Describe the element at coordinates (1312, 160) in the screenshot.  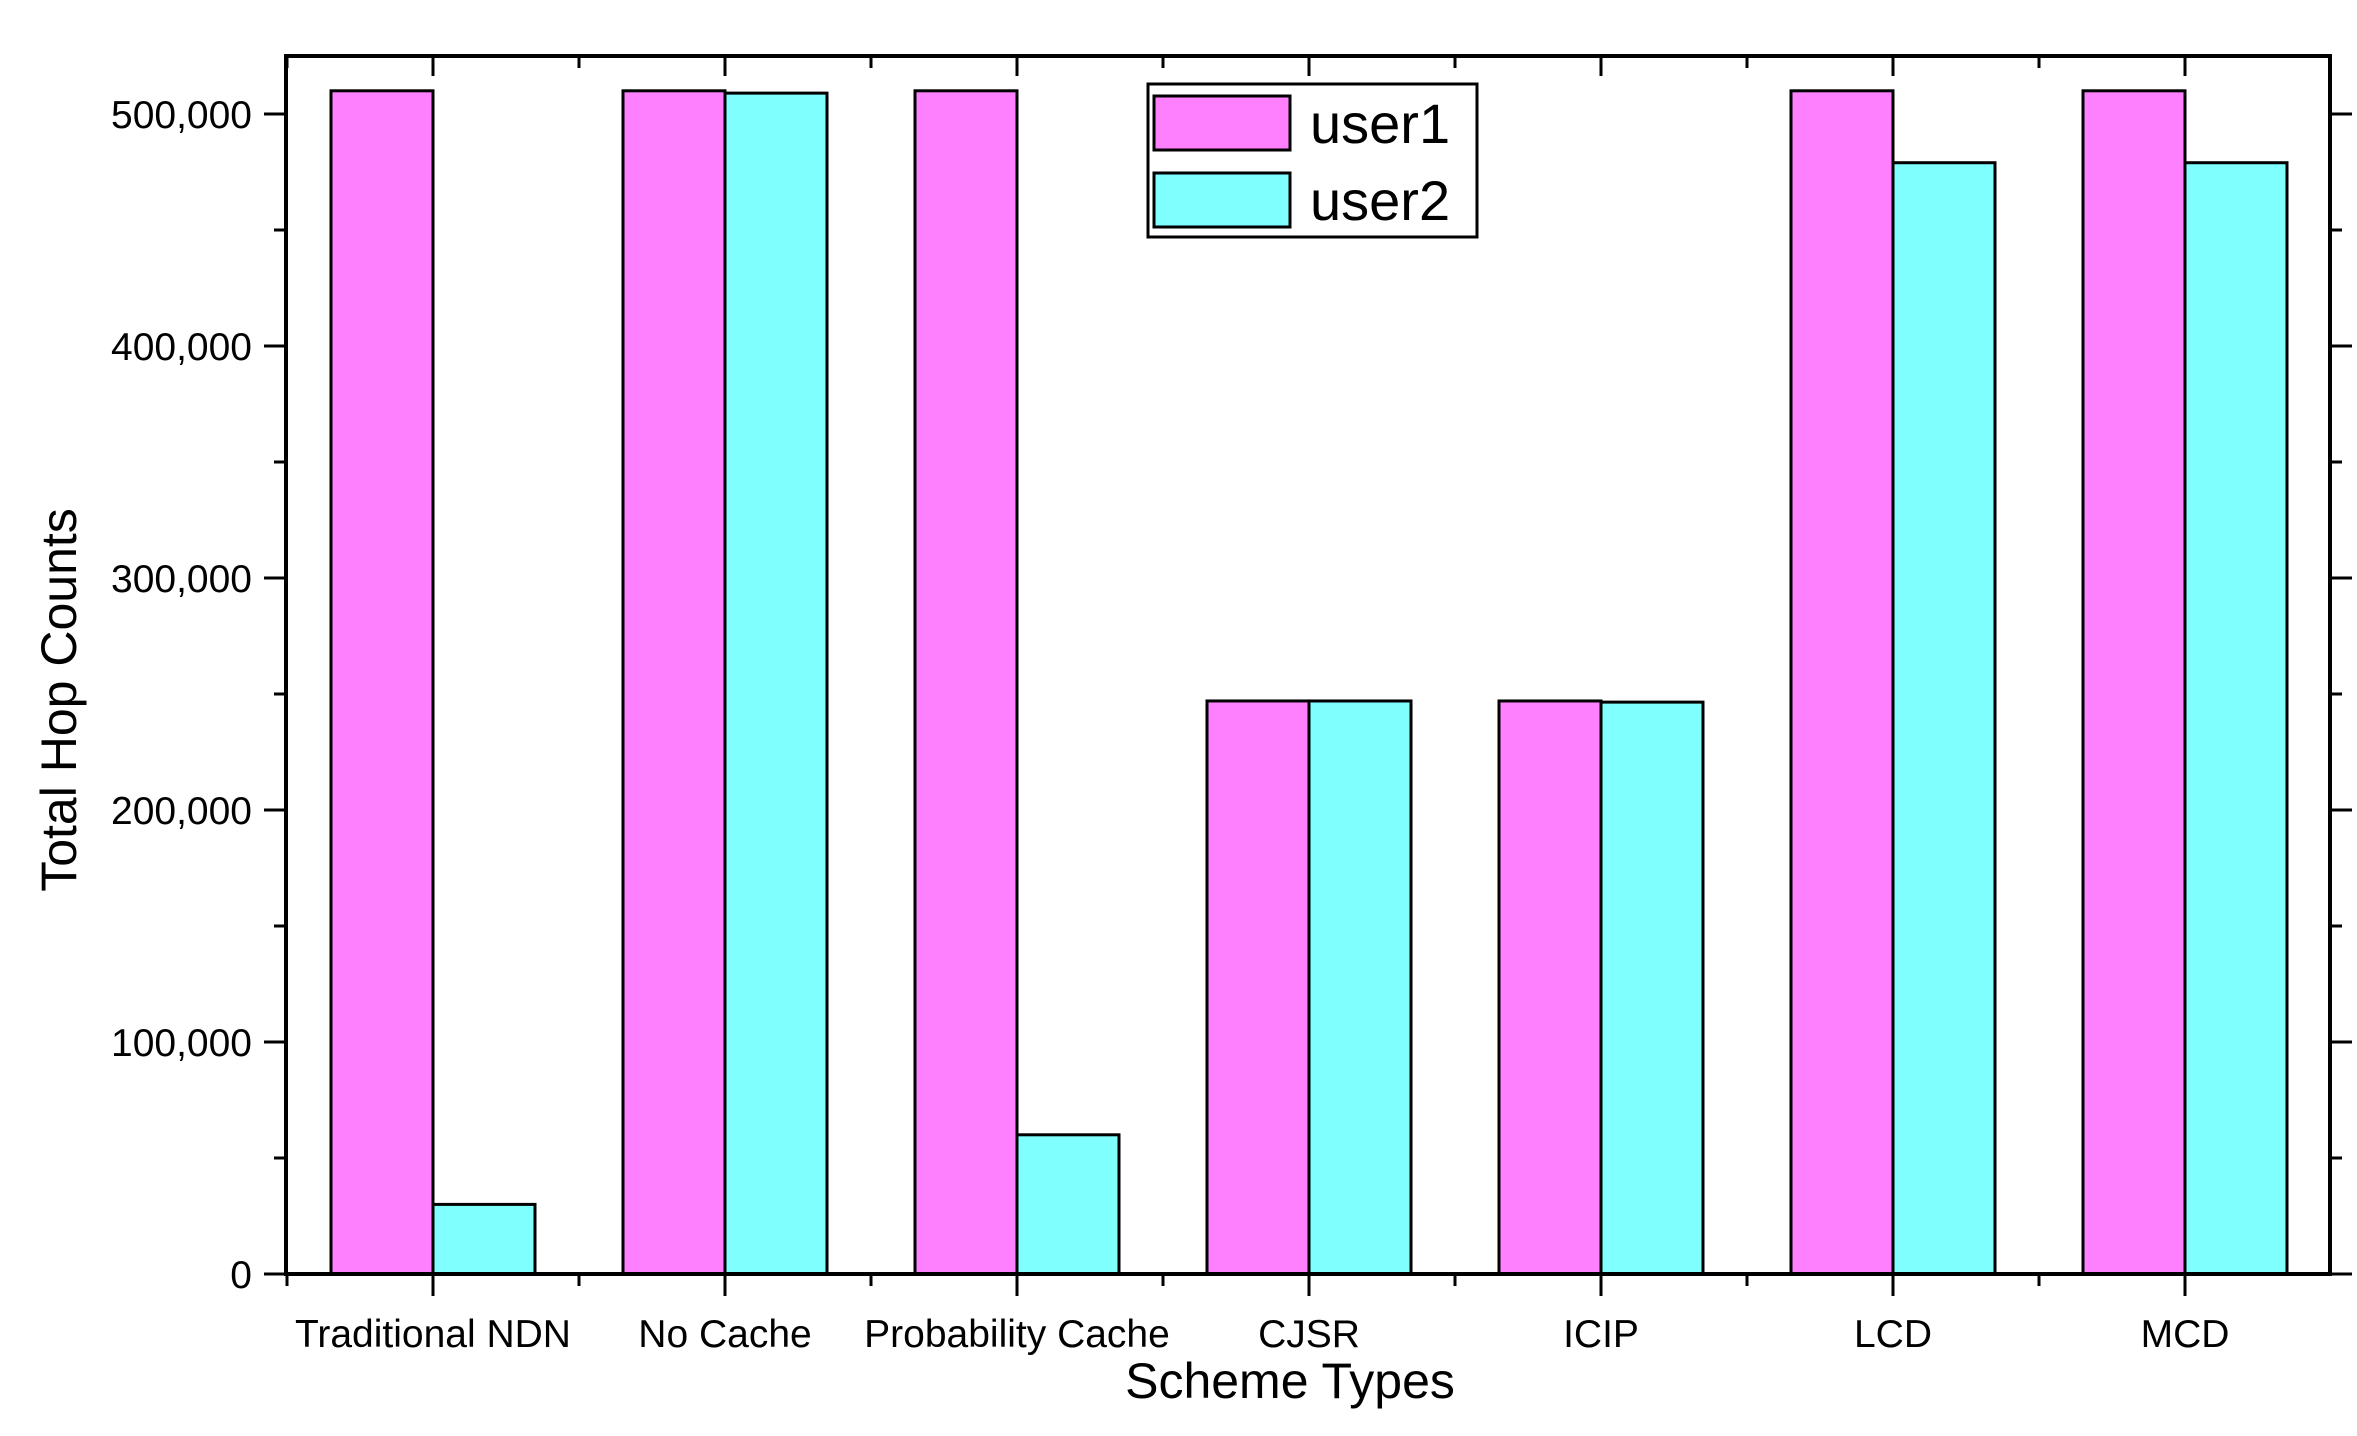
I see `legend: user1 user2` at that location.